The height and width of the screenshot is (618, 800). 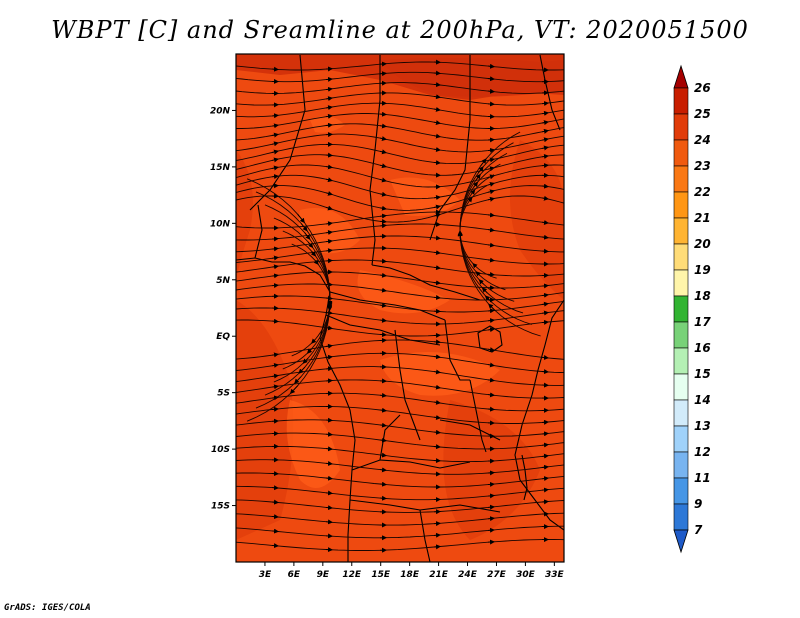 What do you see at coordinates (698, 504) in the screenshot?
I see `colorbar-label: 9` at bounding box center [698, 504].